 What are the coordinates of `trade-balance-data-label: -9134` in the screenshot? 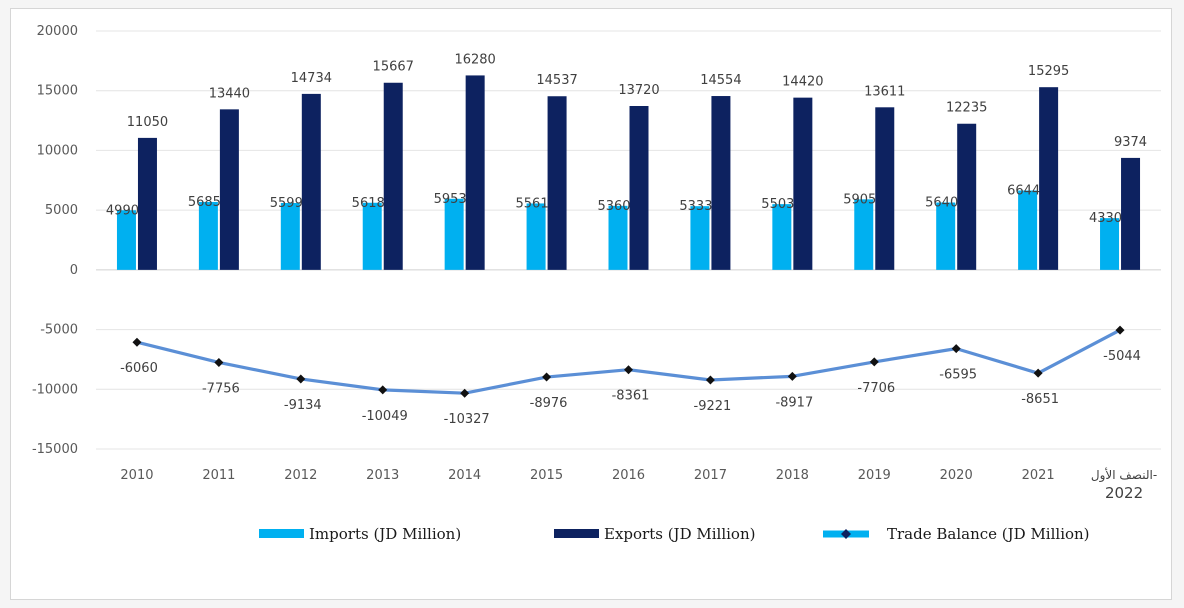 It's located at (303, 405).